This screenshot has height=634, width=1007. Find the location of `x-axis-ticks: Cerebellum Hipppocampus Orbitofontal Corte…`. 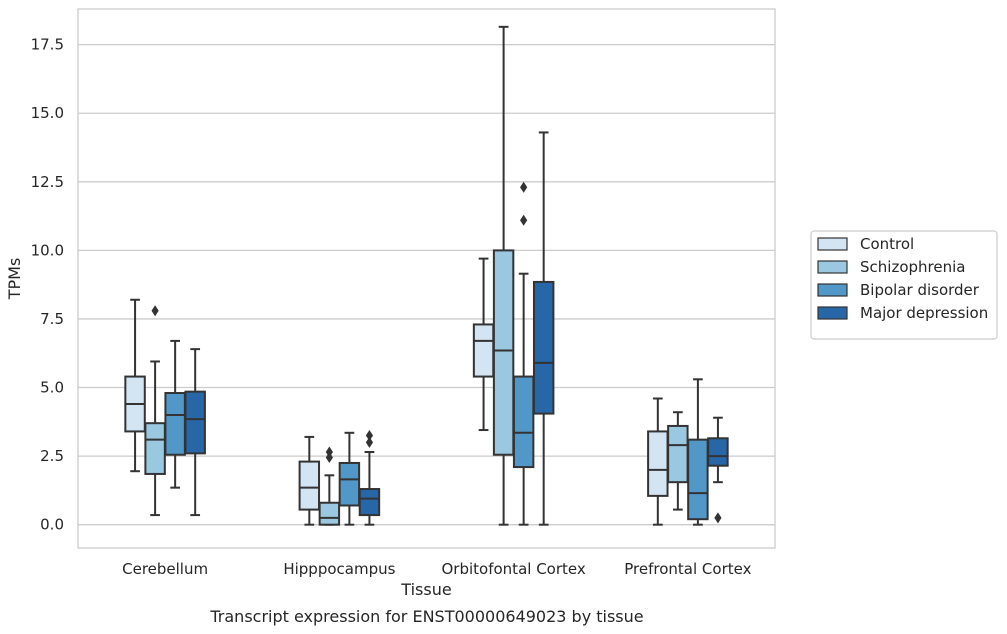

x-axis-ticks: Cerebellum Hipppocampus Orbitofontal Corte… is located at coordinates (436, 569).